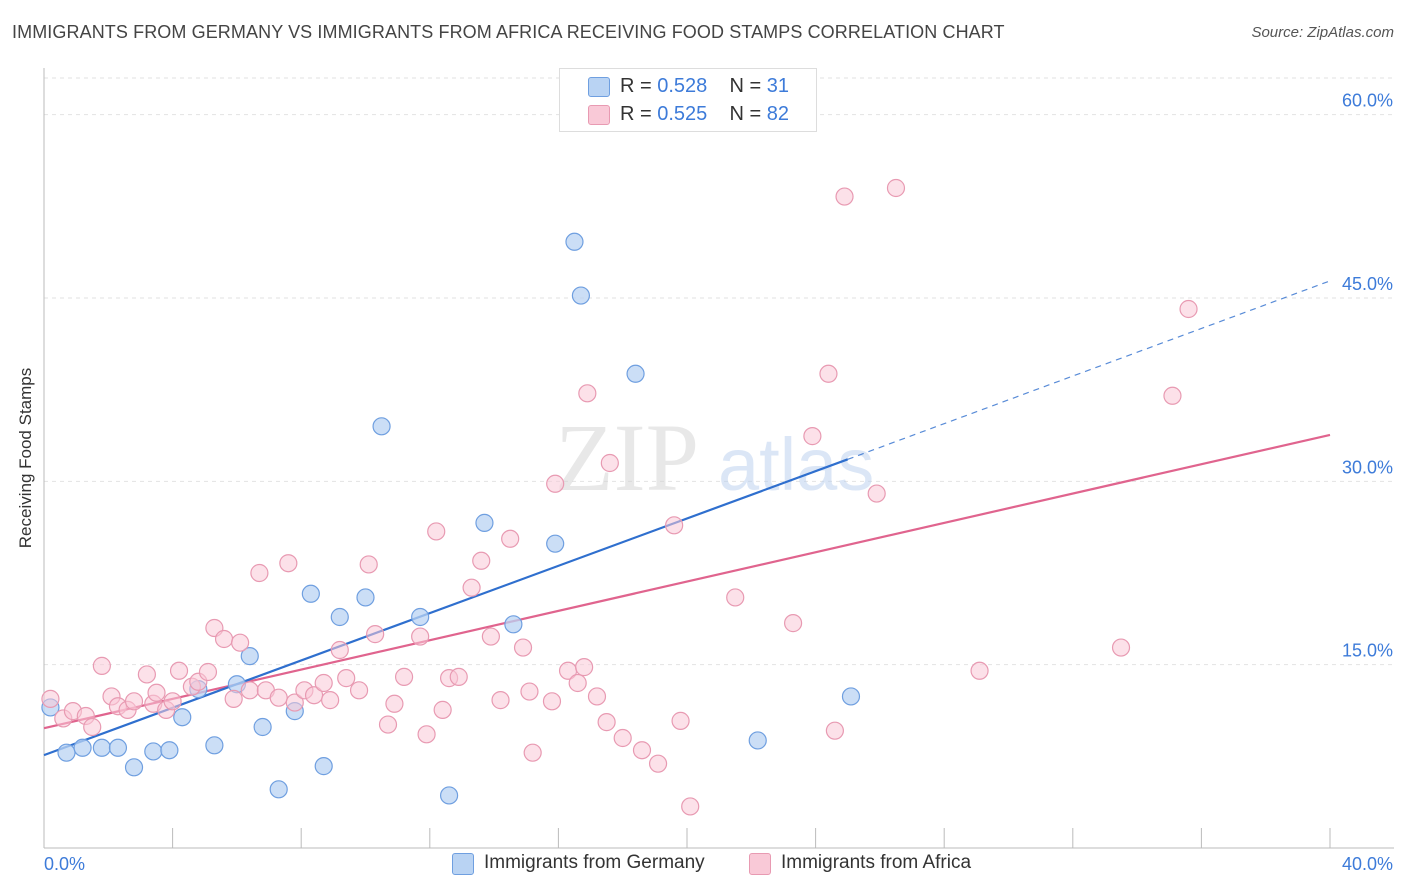  I want to click on chart-source: Source: ZipAtlas.com, so click(1322, 32).